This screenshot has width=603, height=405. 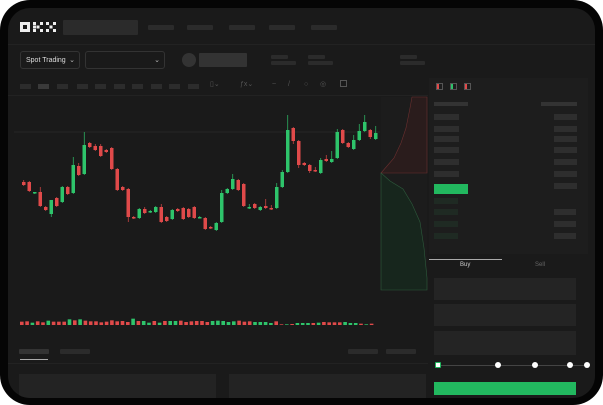 I want to click on tab-sell: Sell, so click(x=540, y=265).